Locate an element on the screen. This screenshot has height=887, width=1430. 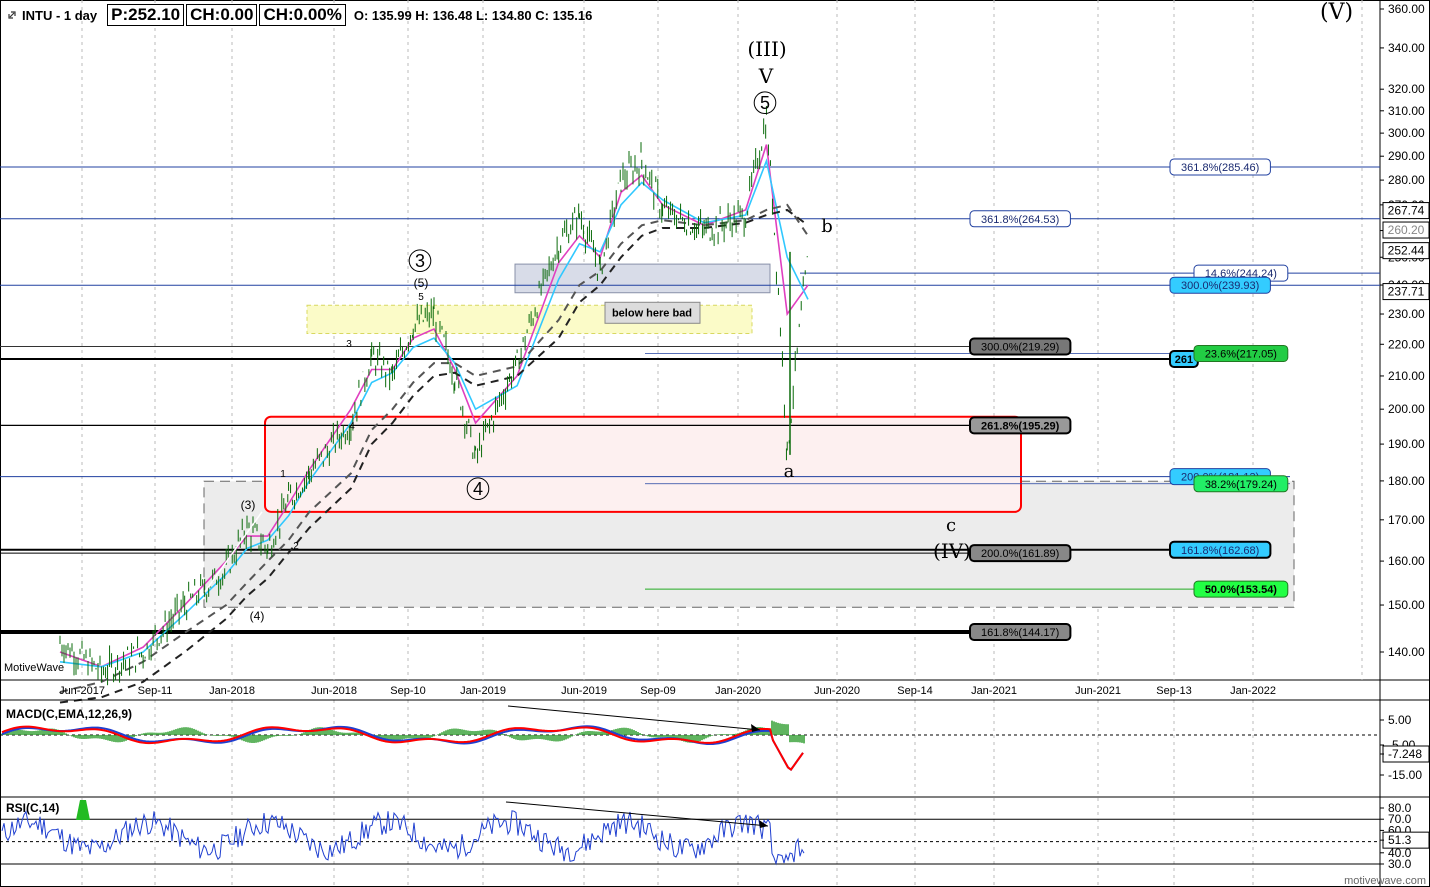
below-here-bad-label: below here bad is located at coordinates (652, 313).